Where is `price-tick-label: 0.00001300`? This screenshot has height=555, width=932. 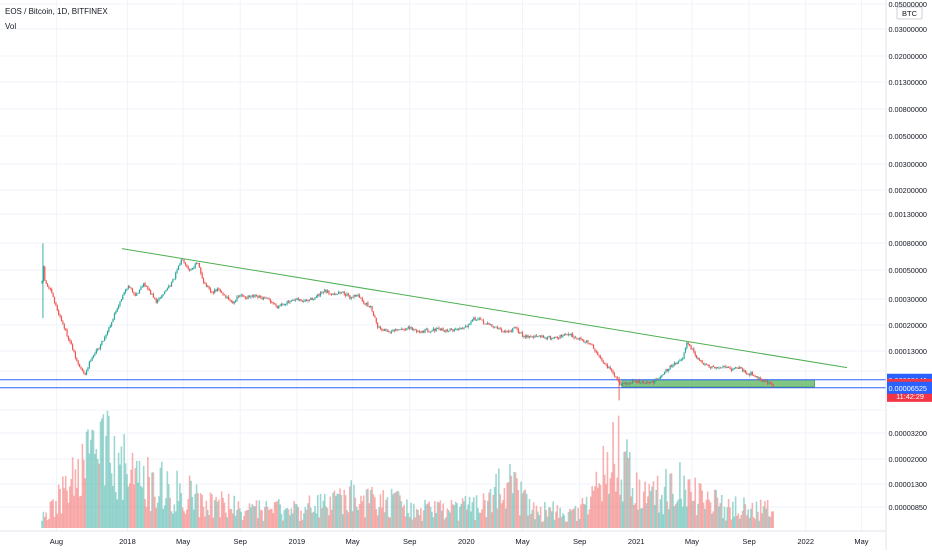 price-tick-label: 0.00001300 is located at coordinates (907, 484).